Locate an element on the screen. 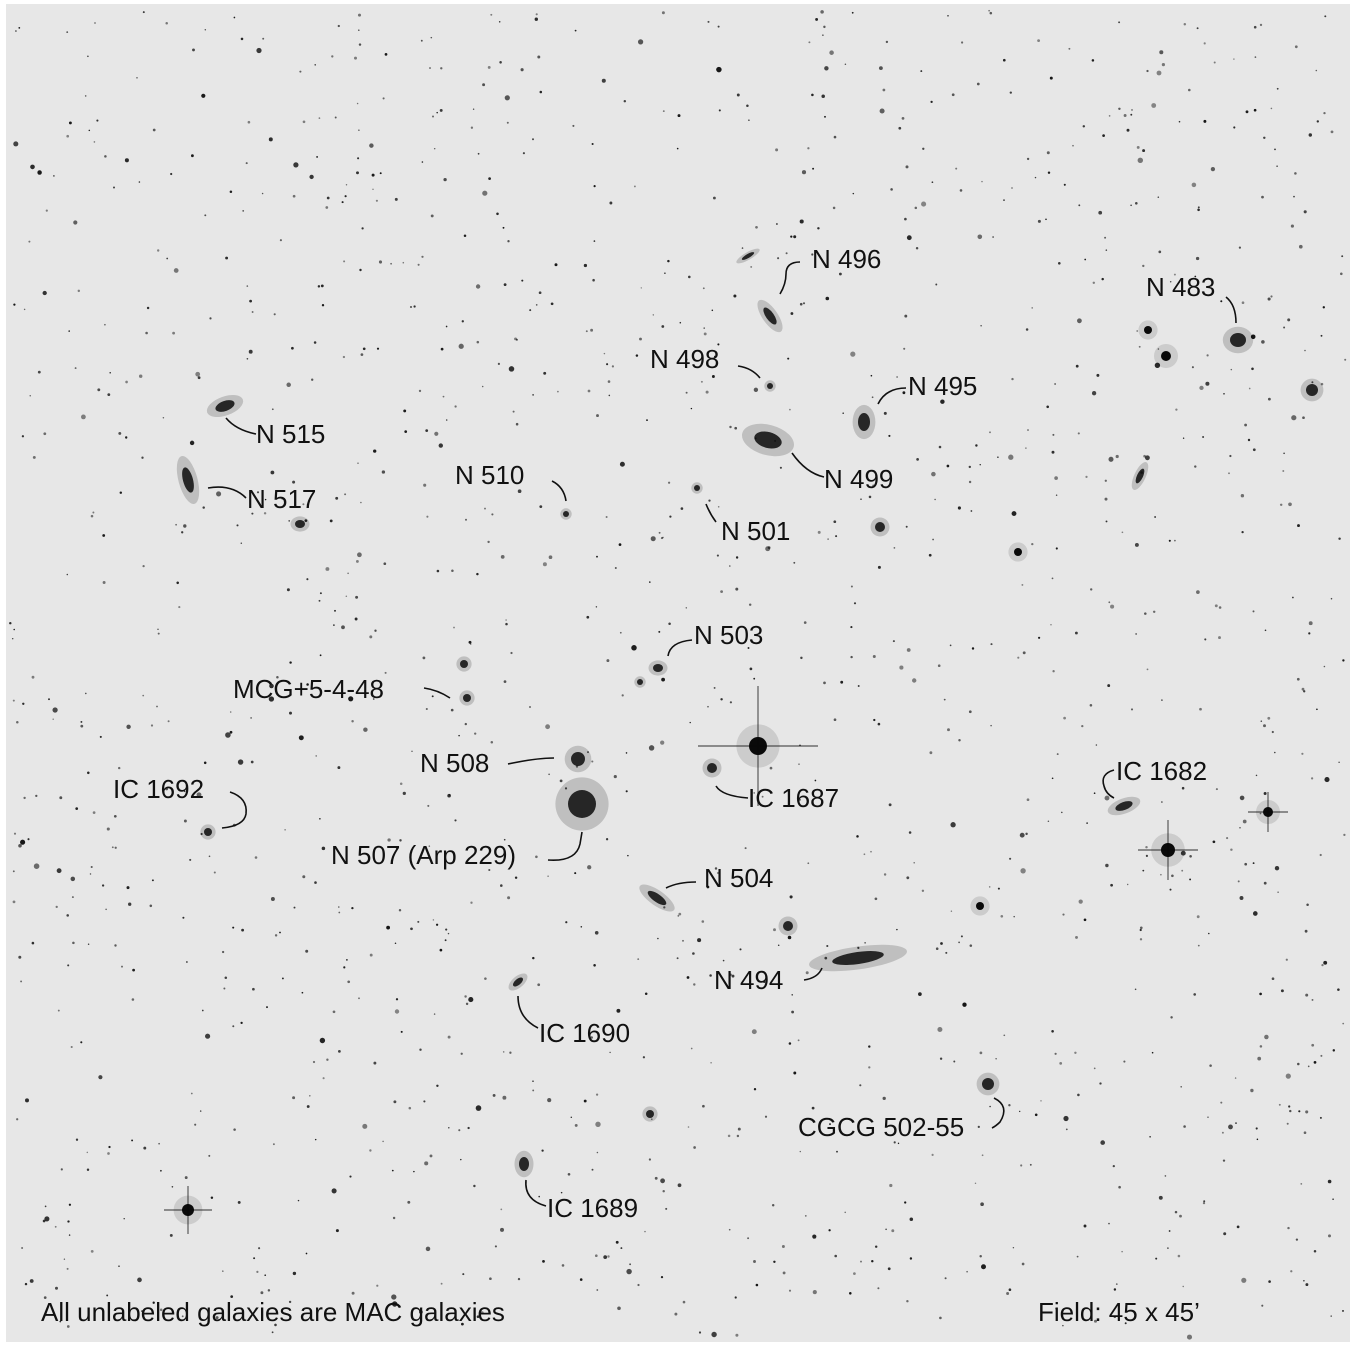 The height and width of the screenshot is (1347, 1355). bright-star is located at coordinates (1018, 552).